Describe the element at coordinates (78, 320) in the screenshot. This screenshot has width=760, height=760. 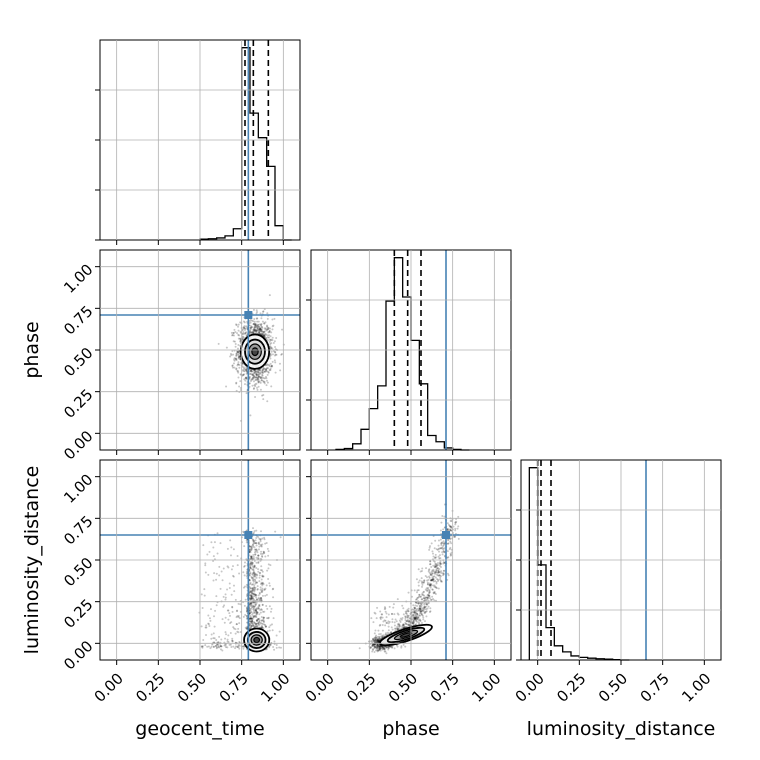
I see `y-tick-label: 0.75` at that location.